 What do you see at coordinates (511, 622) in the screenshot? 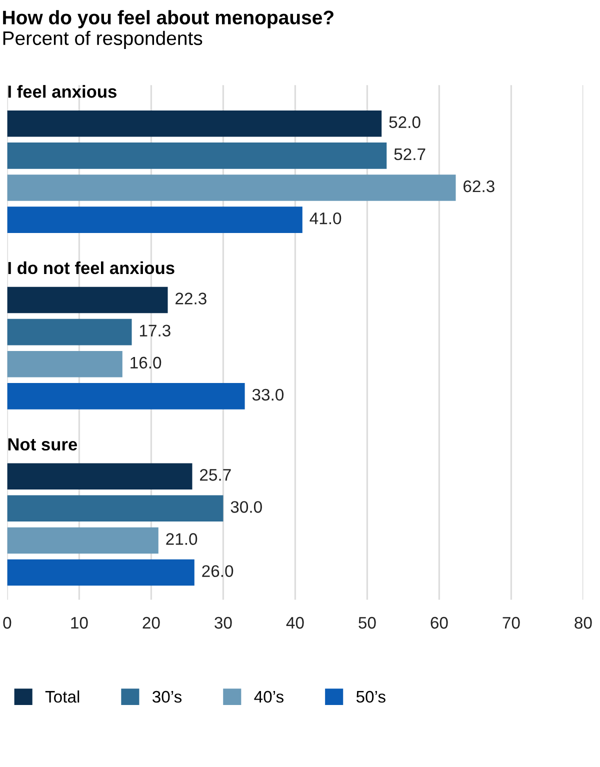
I see `x-tick-label: 70` at bounding box center [511, 622].